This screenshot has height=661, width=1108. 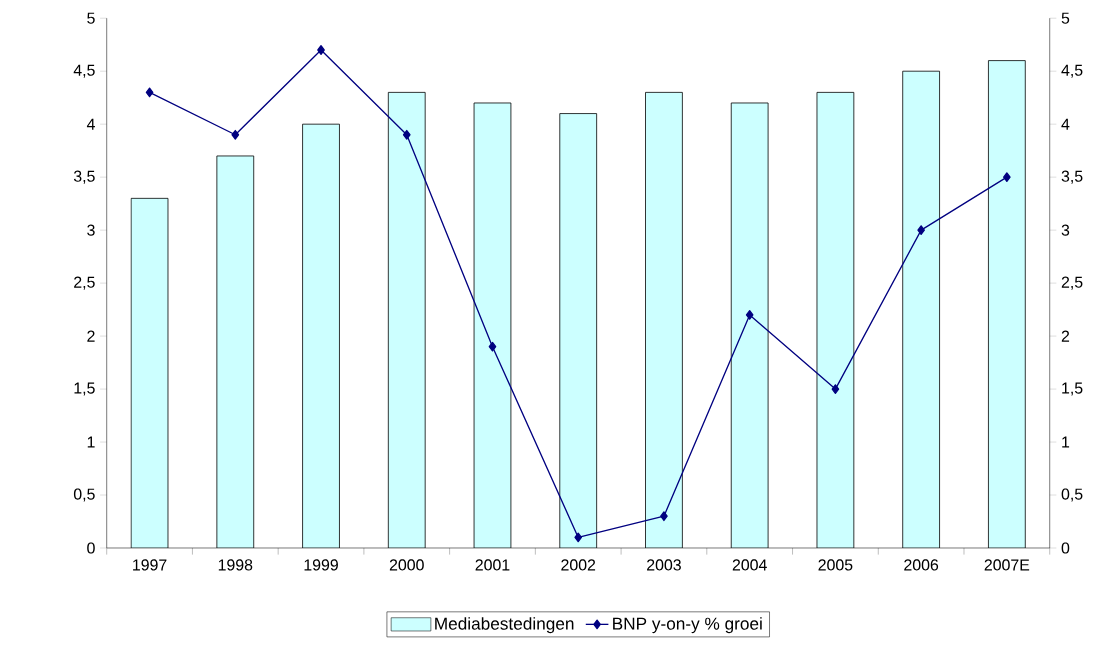 What do you see at coordinates (1065, 230) in the screenshot?
I see `y2-tick-label: 3` at bounding box center [1065, 230].